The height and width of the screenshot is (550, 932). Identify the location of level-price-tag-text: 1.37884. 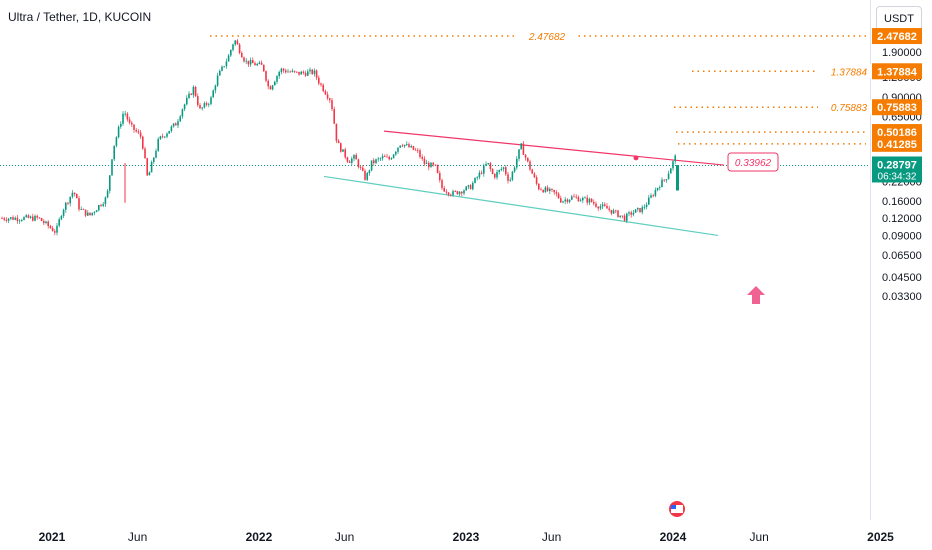
(897, 72).